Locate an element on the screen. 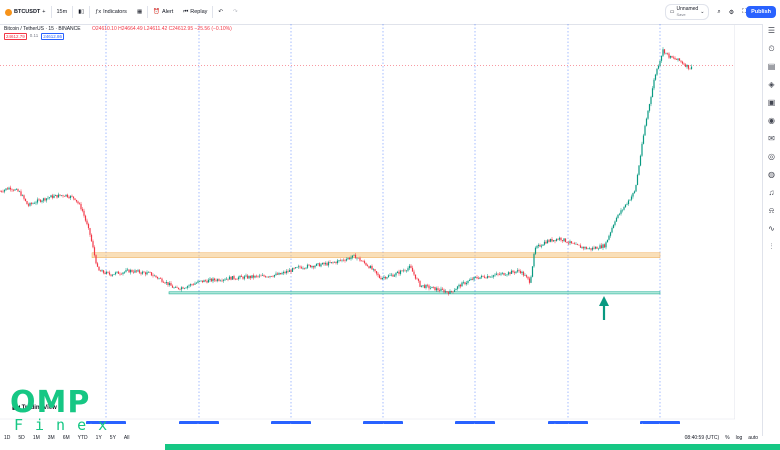  streams-icon: ◎ is located at coordinates (771, 156).